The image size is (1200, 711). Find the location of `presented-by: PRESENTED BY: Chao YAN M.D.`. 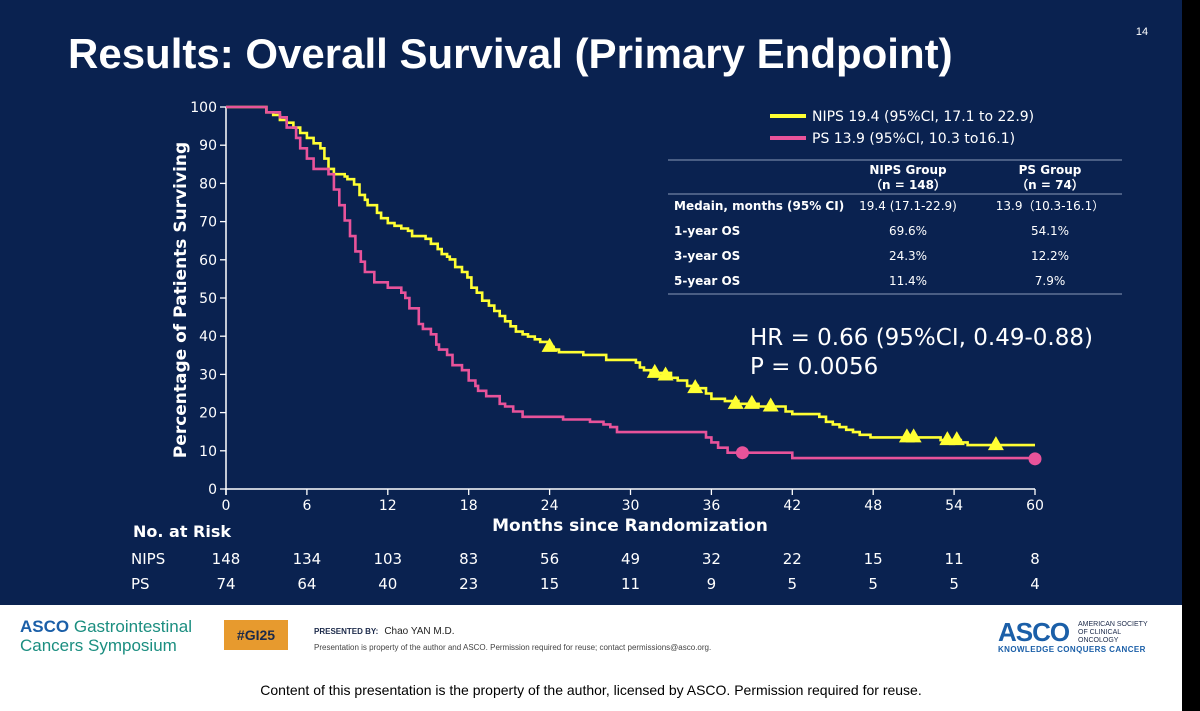

presented-by: PRESENTED BY: Chao YAN M.D. is located at coordinates (384, 631).